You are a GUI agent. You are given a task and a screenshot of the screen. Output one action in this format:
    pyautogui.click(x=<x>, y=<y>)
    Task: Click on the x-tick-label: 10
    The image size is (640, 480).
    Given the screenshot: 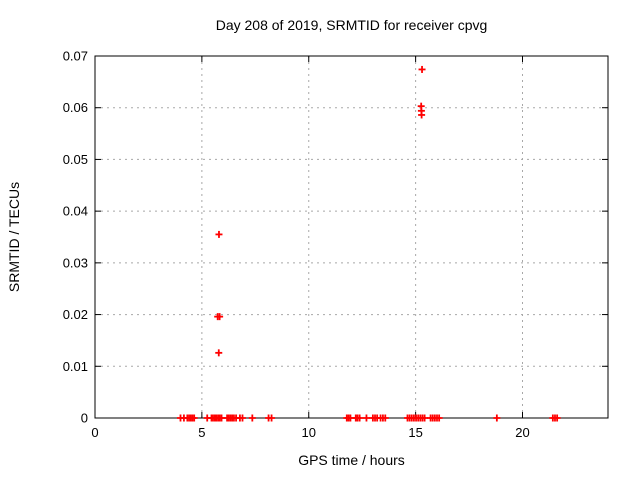 What is the action you would take?
    pyautogui.click(x=309, y=432)
    